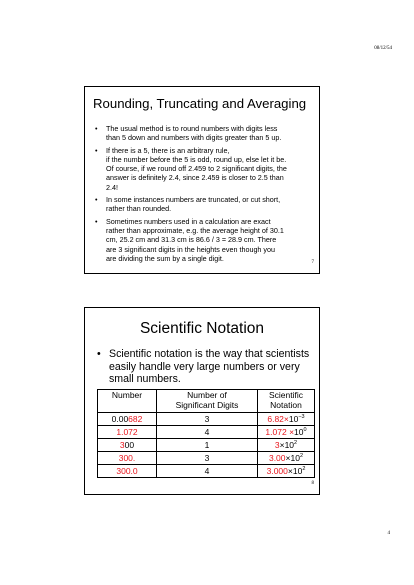 Image resolution: width=414 pixels, height=585 pixels. I want to click on table-row: 0.00682 3 6.82×10⁻³, so click(206, 419).